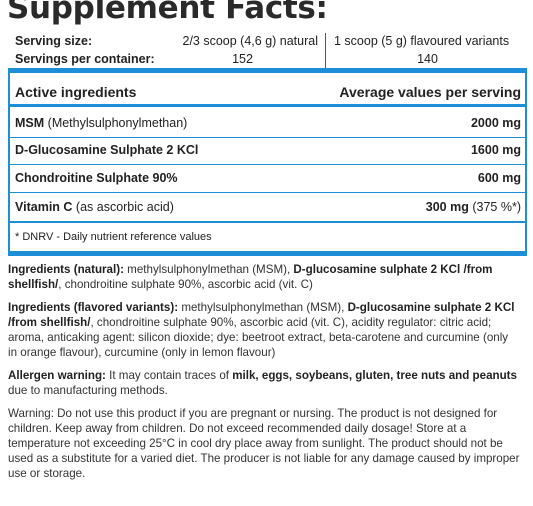 The image size is (533, 506). I want to click on serving-natural: 2/3 scoop (4,6 g) natural, so click(250, 41).